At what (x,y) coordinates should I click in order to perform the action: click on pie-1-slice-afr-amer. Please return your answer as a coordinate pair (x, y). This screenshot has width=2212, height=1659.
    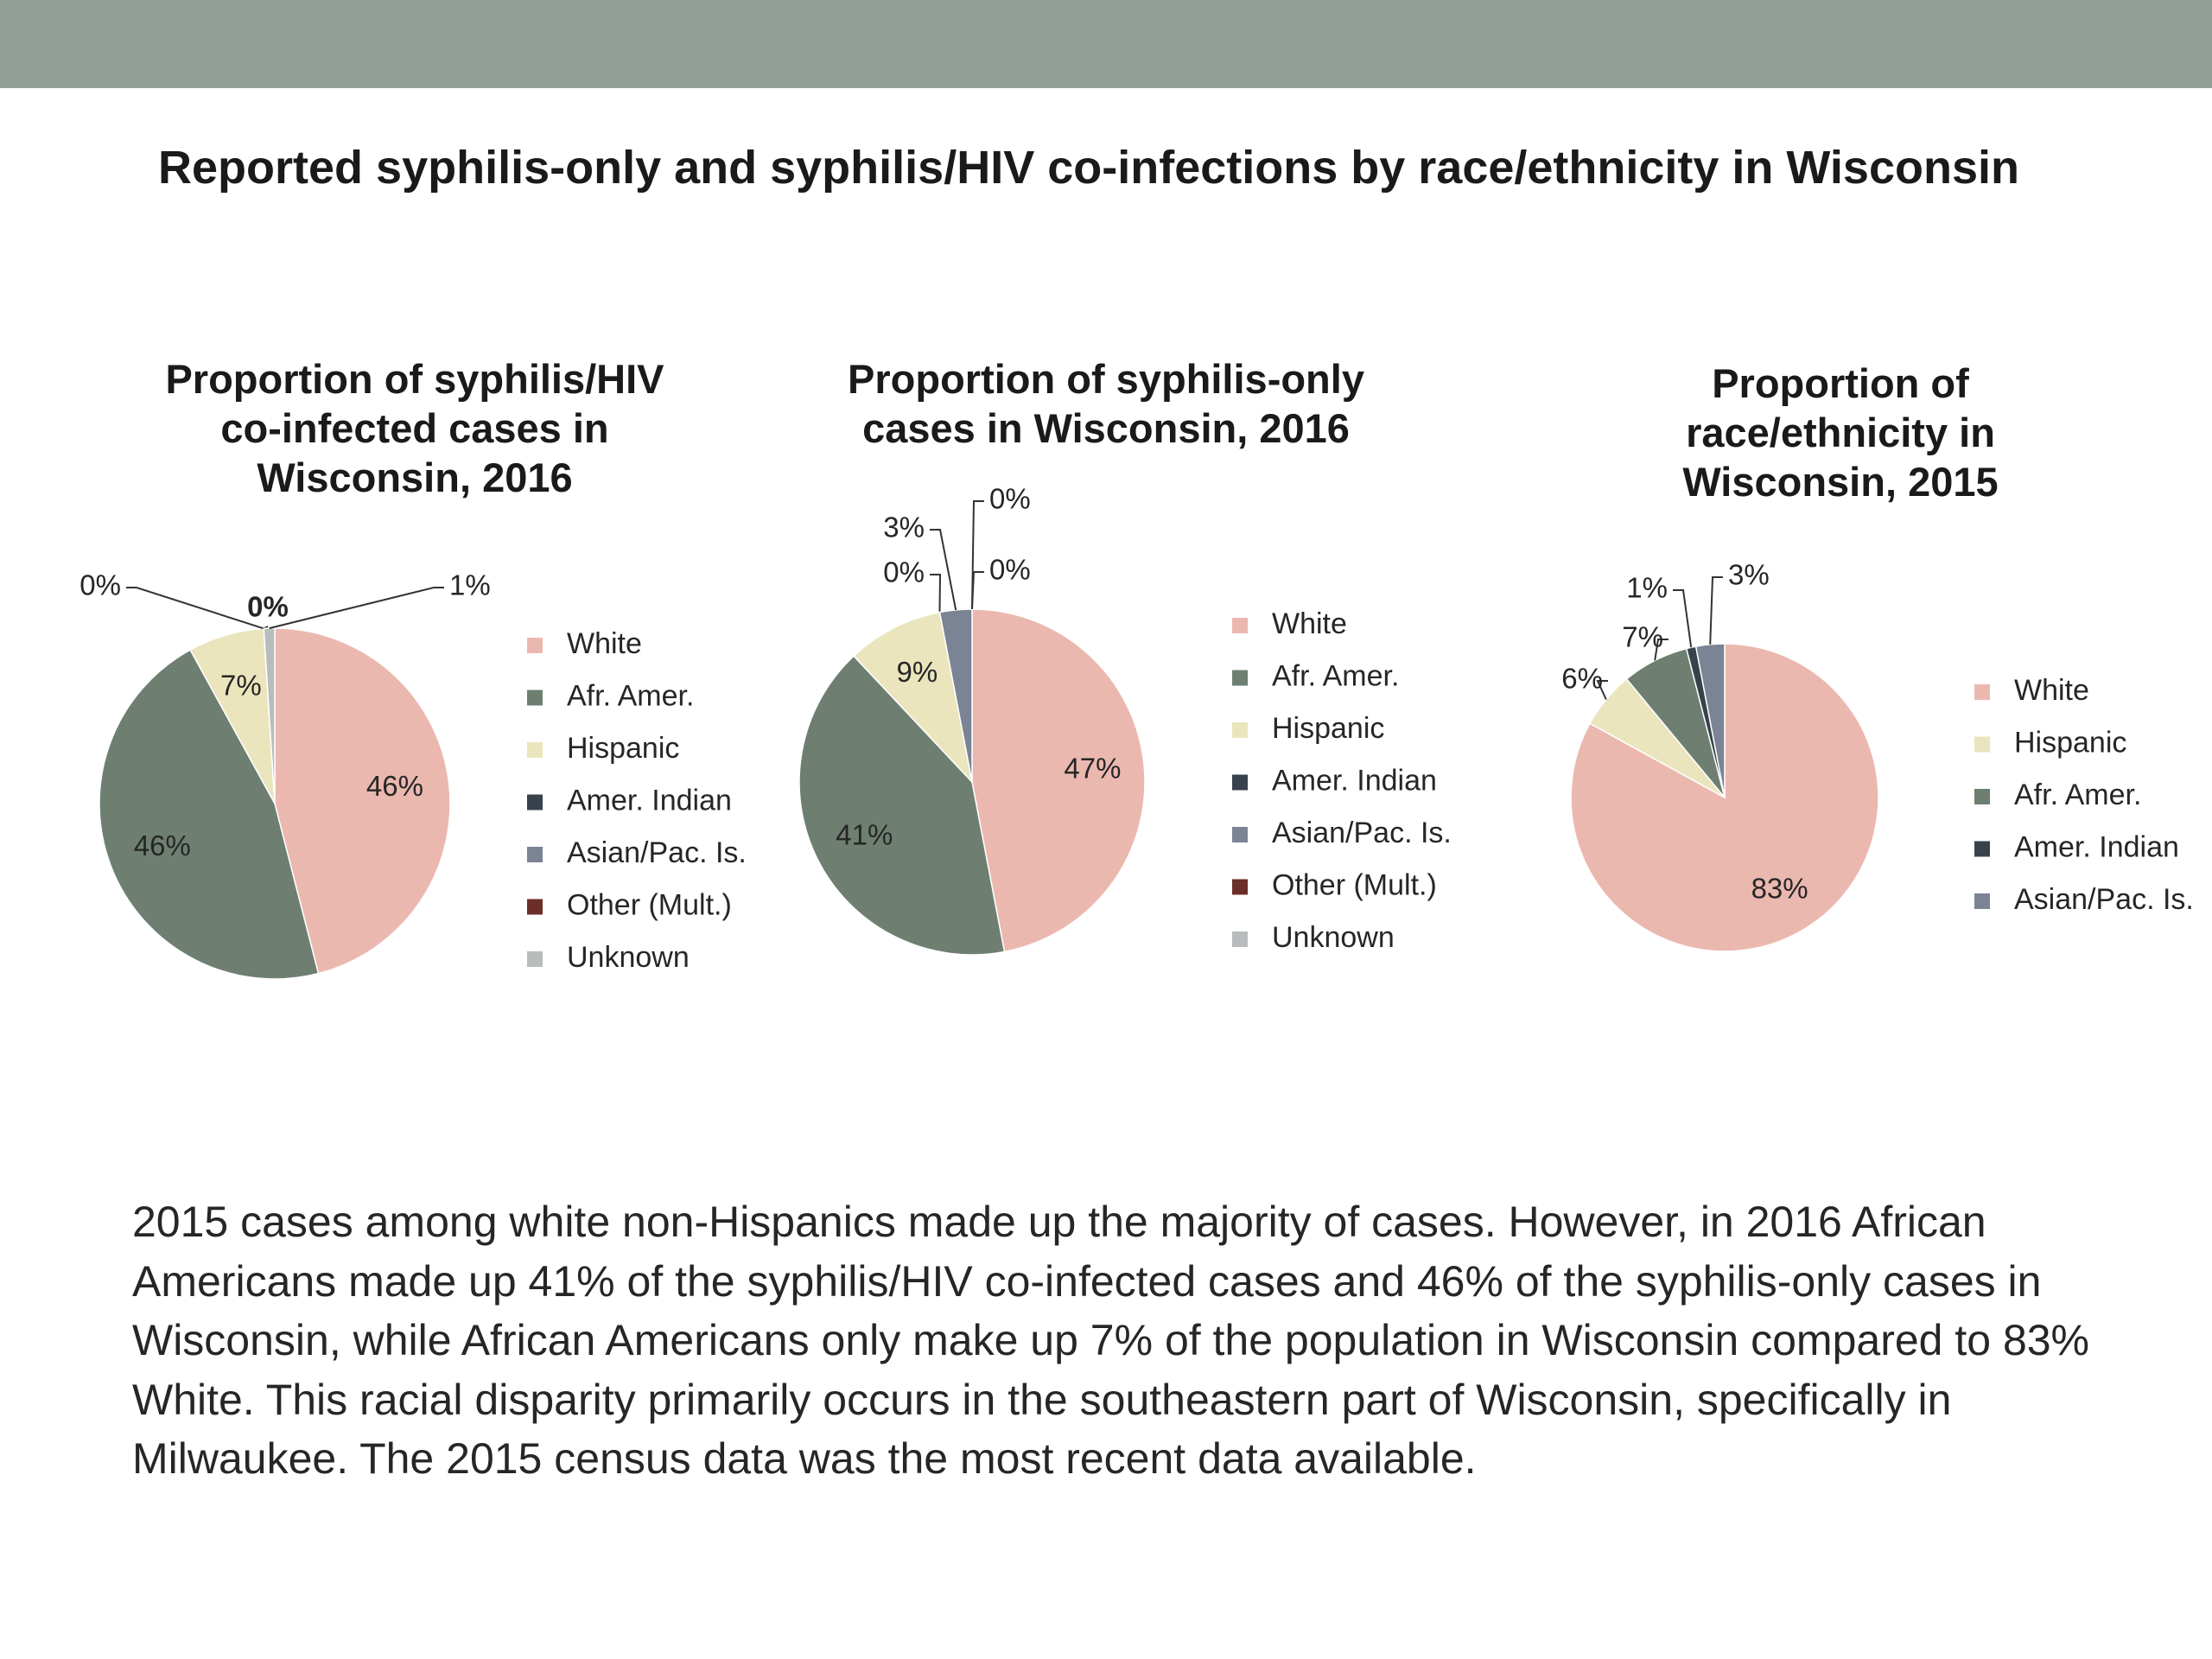
    Looking at the image, I should click on (209, 814).